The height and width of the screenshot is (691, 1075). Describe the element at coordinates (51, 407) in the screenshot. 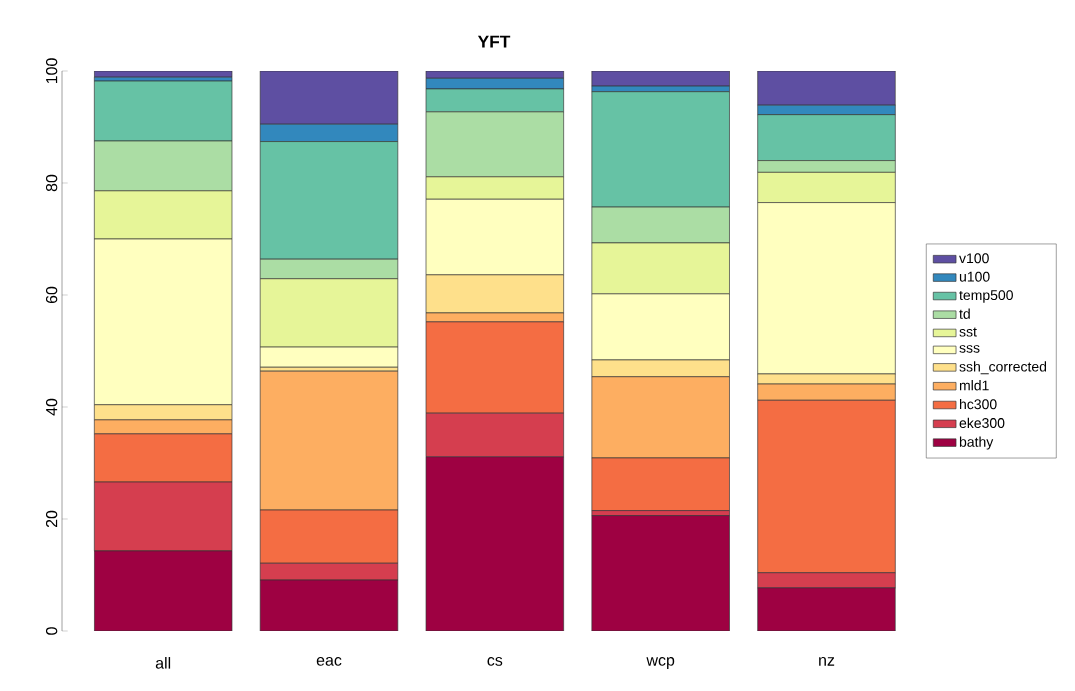

I see `y-tick-label: 40` at that location.